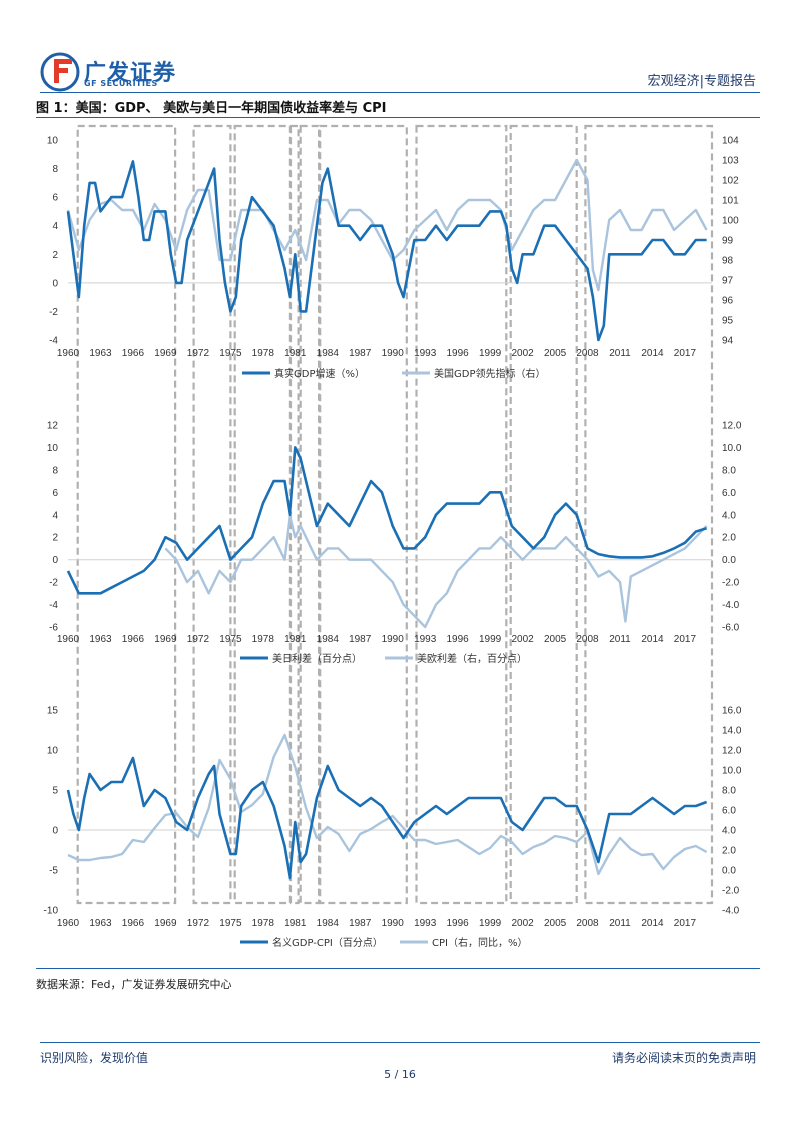 This screenshot has height=1132, width=800. Describe the element at coordinates (393, 373) in the screenshot. I see `legend: 真实GDP增速（%） 美国GDP领先指标（右）` at that location.